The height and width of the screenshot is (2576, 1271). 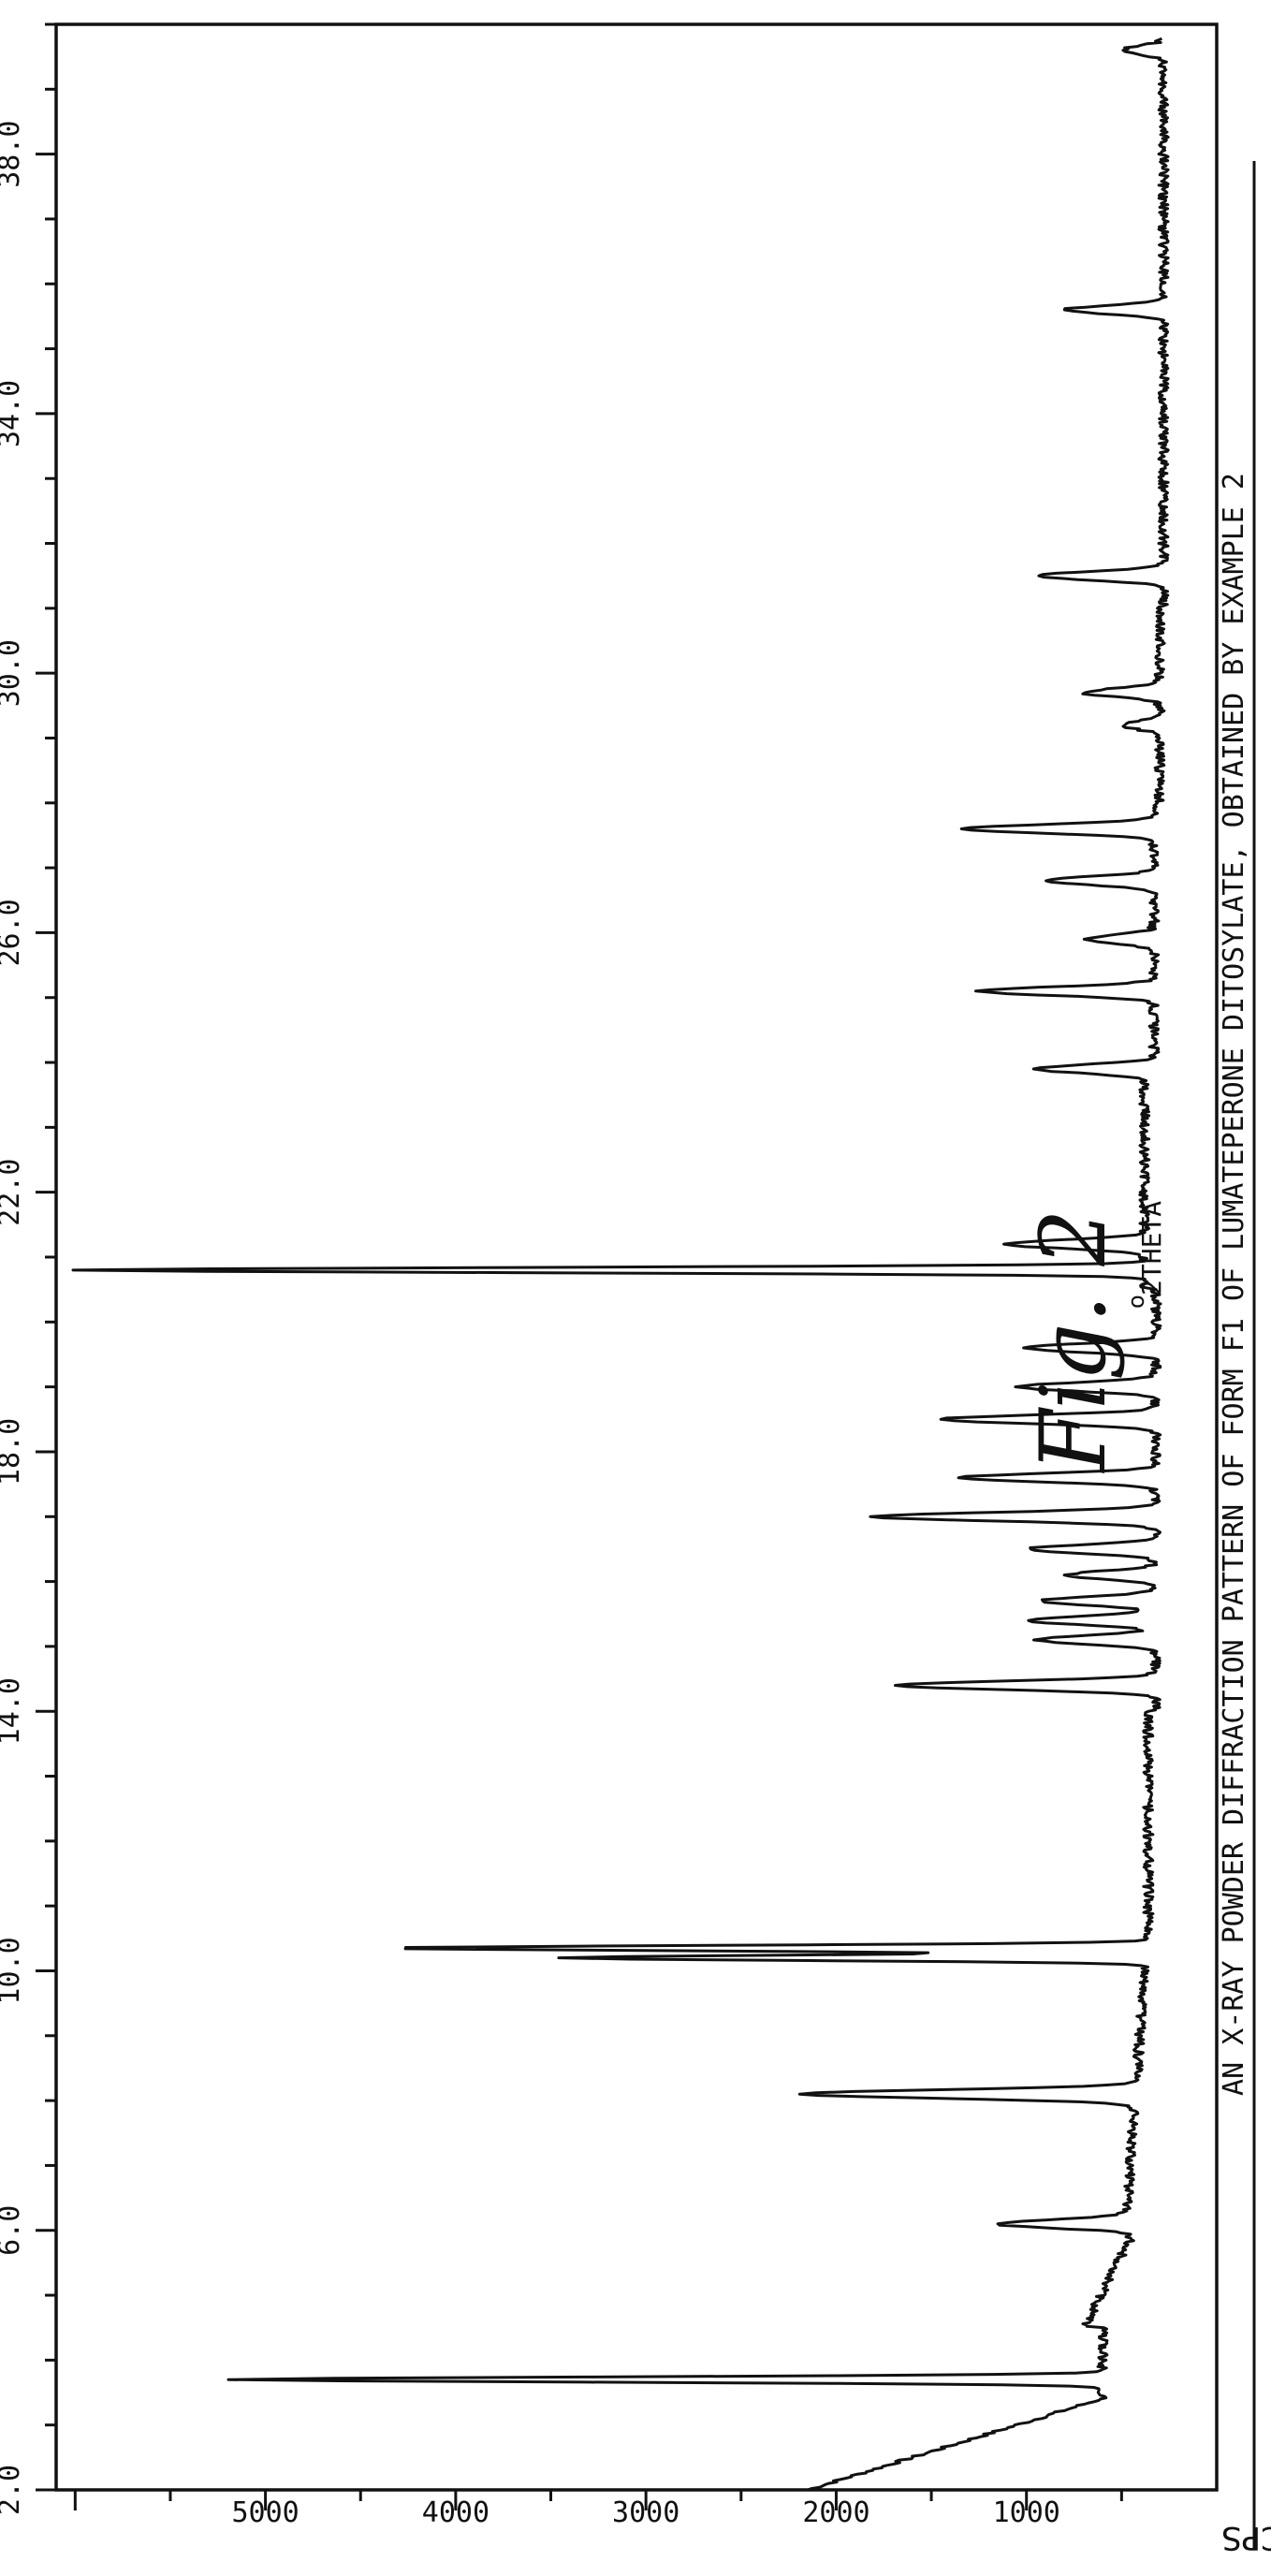 What do you see at coordinates (13, 1452) in the screenshot?
I see `x-tick-label: 18.0` at bounding box center [13, 1452].